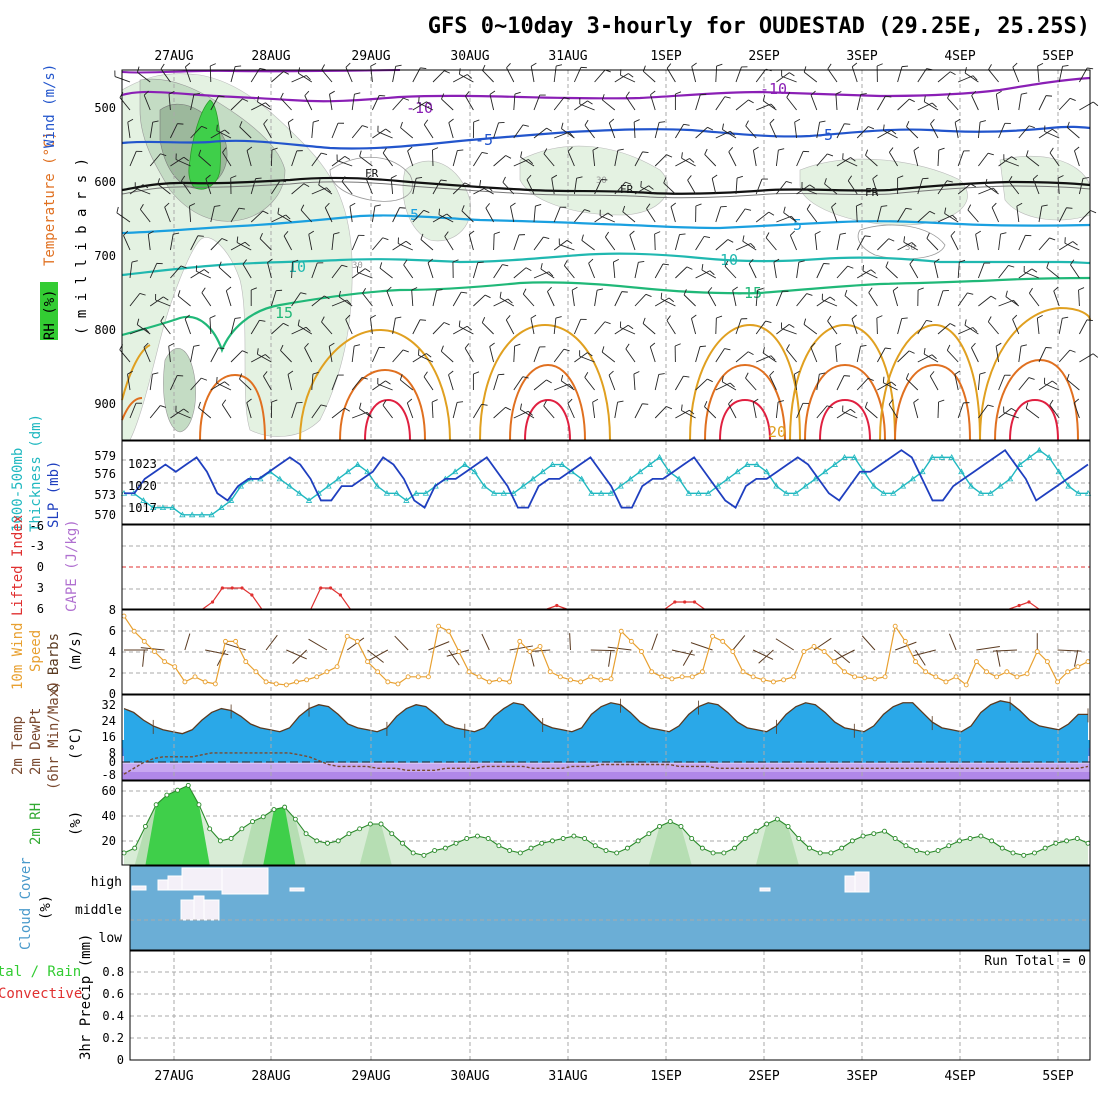 This screenshot has width=1100, height=1100. What do you see at coordinates (173, 1076) in the screenshot?
I see `date-tick-label: 27AUG` at bounding box center [173, 1076].